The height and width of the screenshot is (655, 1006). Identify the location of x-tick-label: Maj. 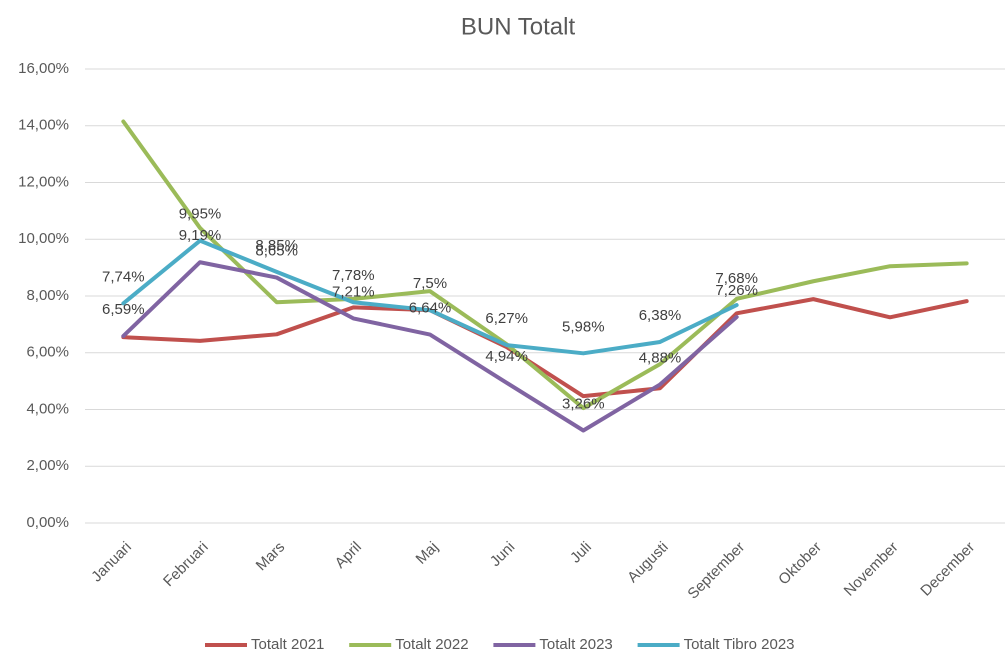
(427, 553).